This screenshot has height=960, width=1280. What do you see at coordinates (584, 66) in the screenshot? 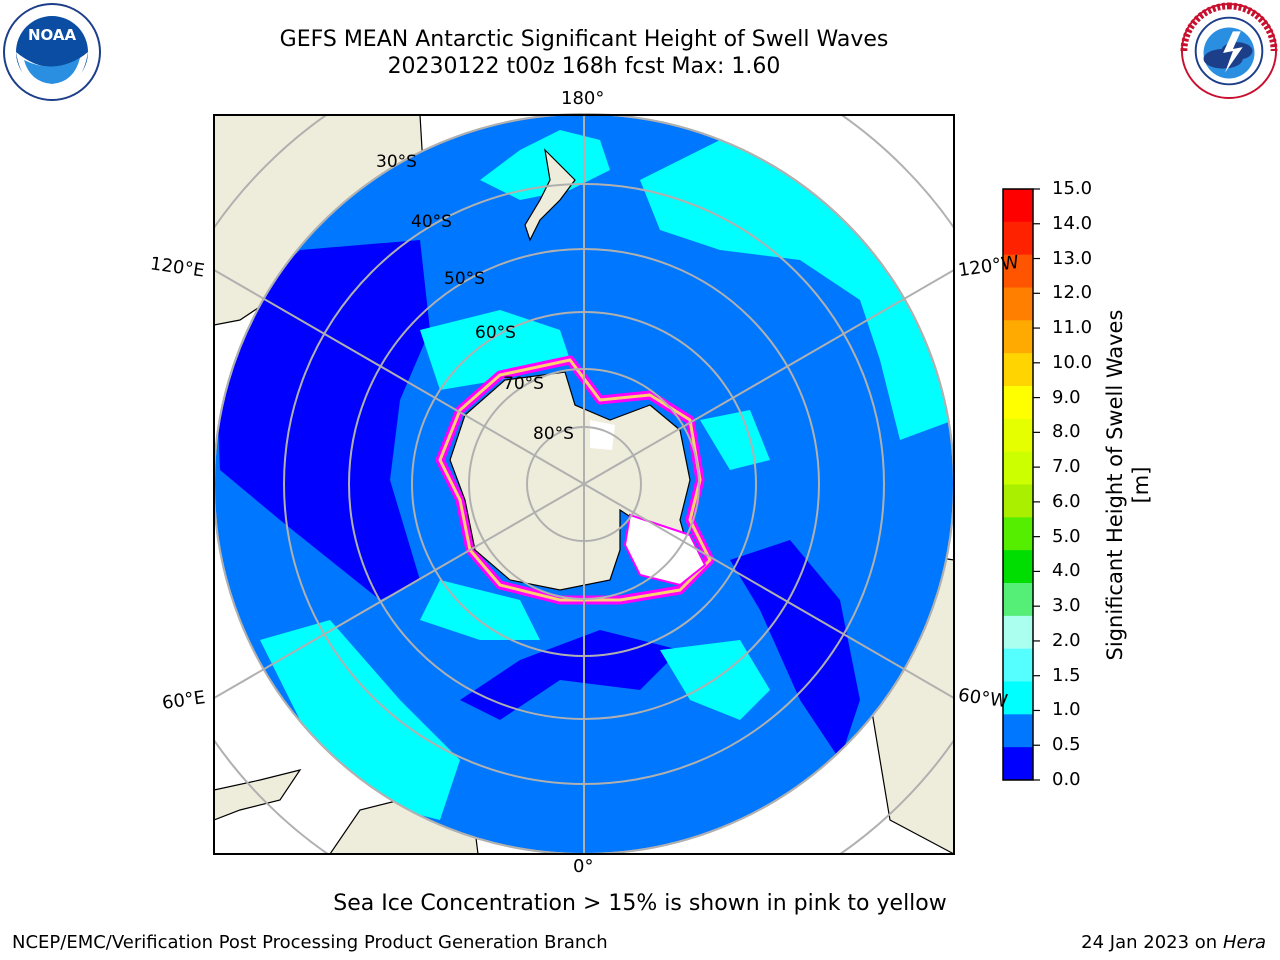
I see `chart-subtitle: 20230122 t00z 168h fcst Max: 1.60` at bounding box center [584, 66].